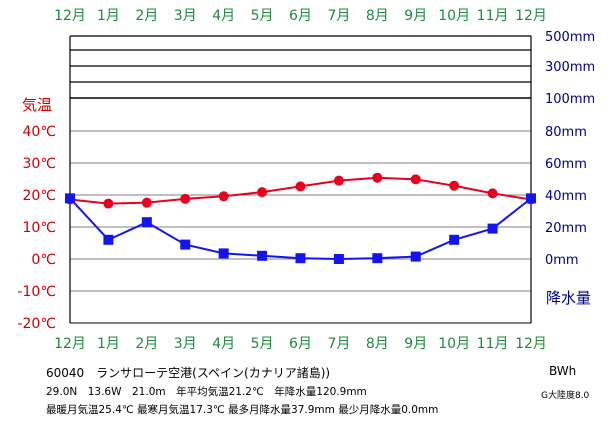  What do you see at coordinates (39, 164) in the screenshot?
I see `temperature-tick-label: 30℃` at bounding box center [39, 164].